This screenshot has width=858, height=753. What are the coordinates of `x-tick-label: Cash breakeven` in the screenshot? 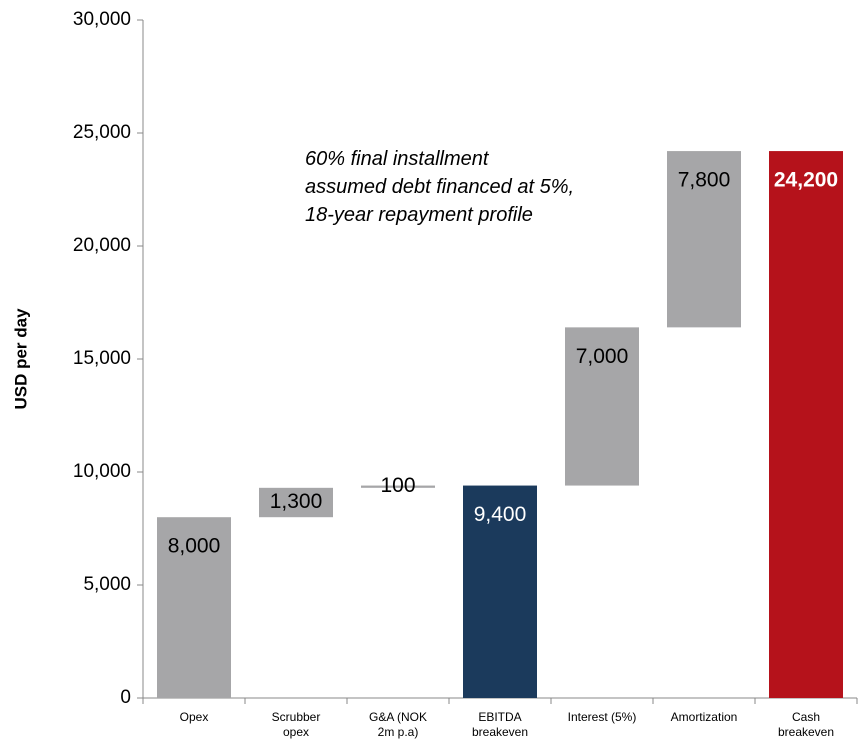 It's located at (806, 724).